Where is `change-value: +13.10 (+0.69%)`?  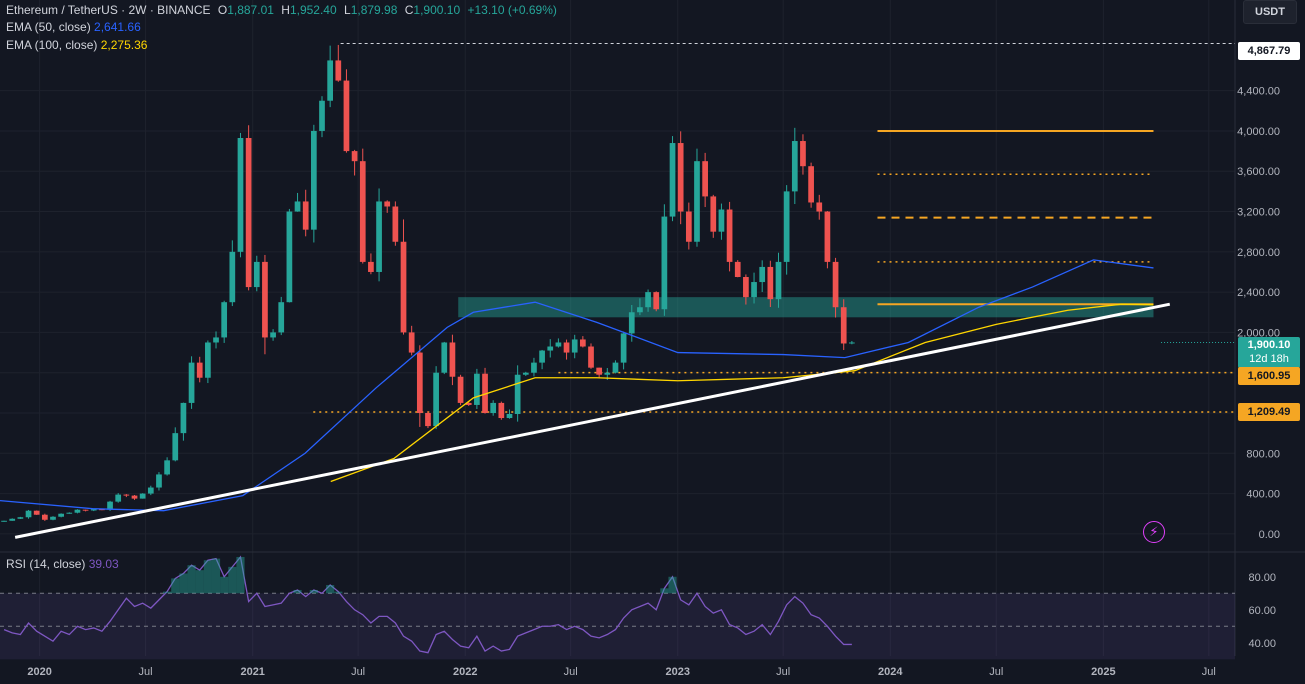 change-value: +13.10 (+0.69%) is located at coordinates (512, 10).